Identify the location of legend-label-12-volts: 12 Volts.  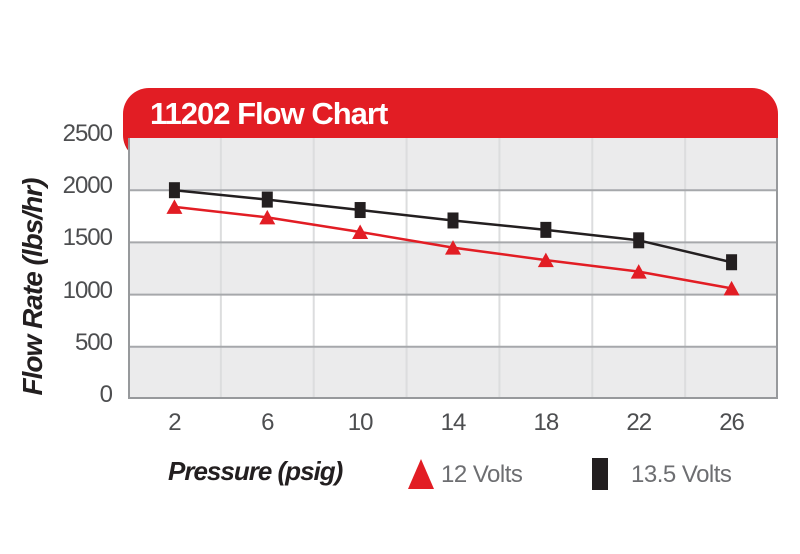
(482, 474).